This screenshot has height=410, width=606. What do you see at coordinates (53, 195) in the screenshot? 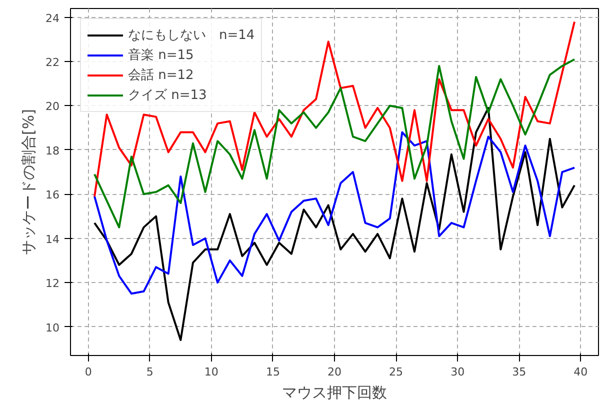
I see `y-tick-label: 16` at bounding box center [53, 195].